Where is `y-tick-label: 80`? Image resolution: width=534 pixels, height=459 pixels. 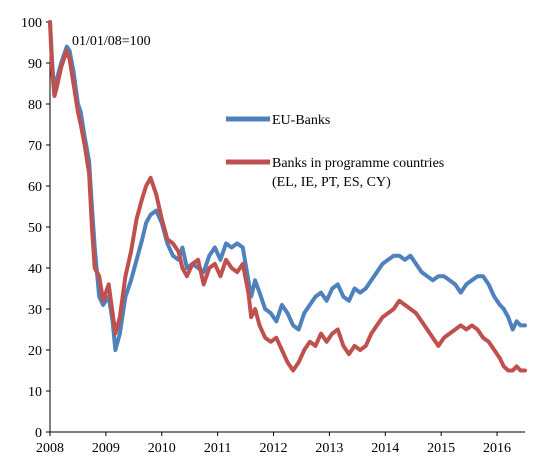 y-tick-label: 80 is located at coordinates (35, 105).